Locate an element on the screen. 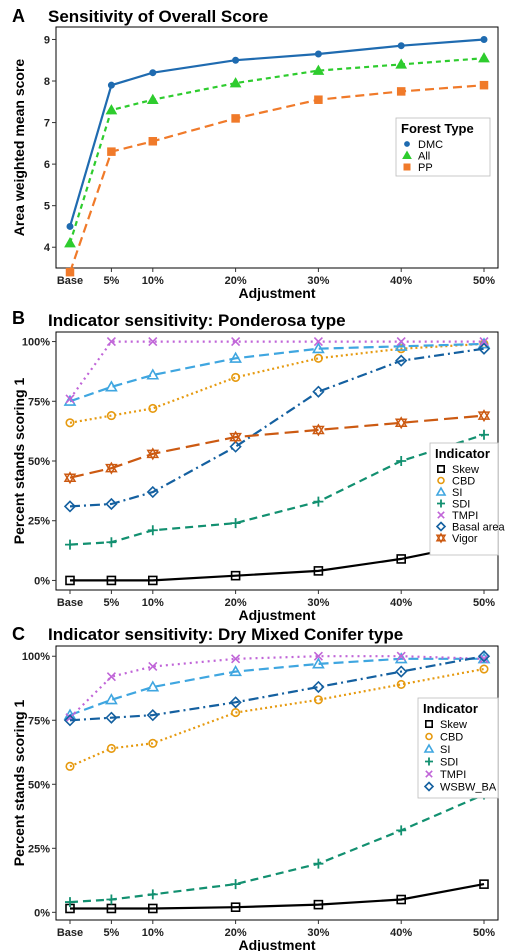  data-point-basal-area is located at coordinates (152, 492).